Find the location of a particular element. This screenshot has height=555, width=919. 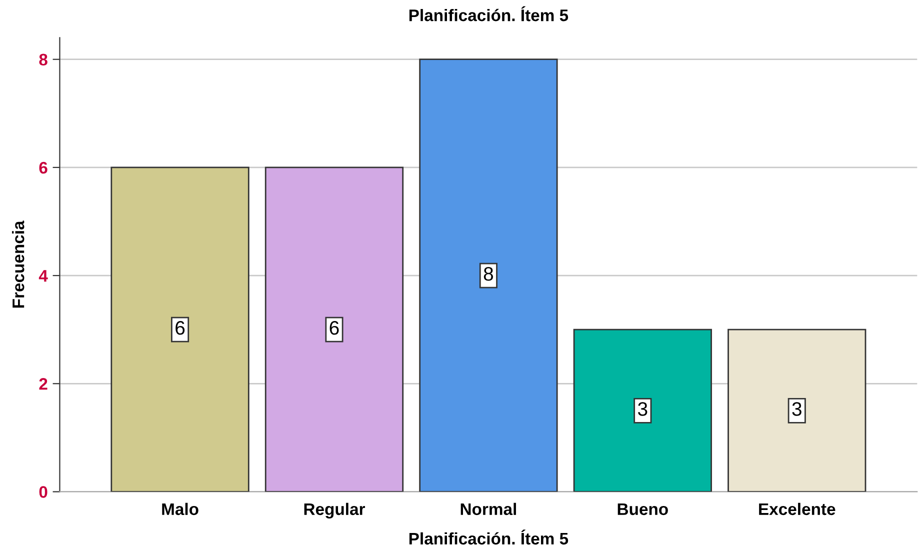

data-label: 8 is located at coordinates (489, 273).